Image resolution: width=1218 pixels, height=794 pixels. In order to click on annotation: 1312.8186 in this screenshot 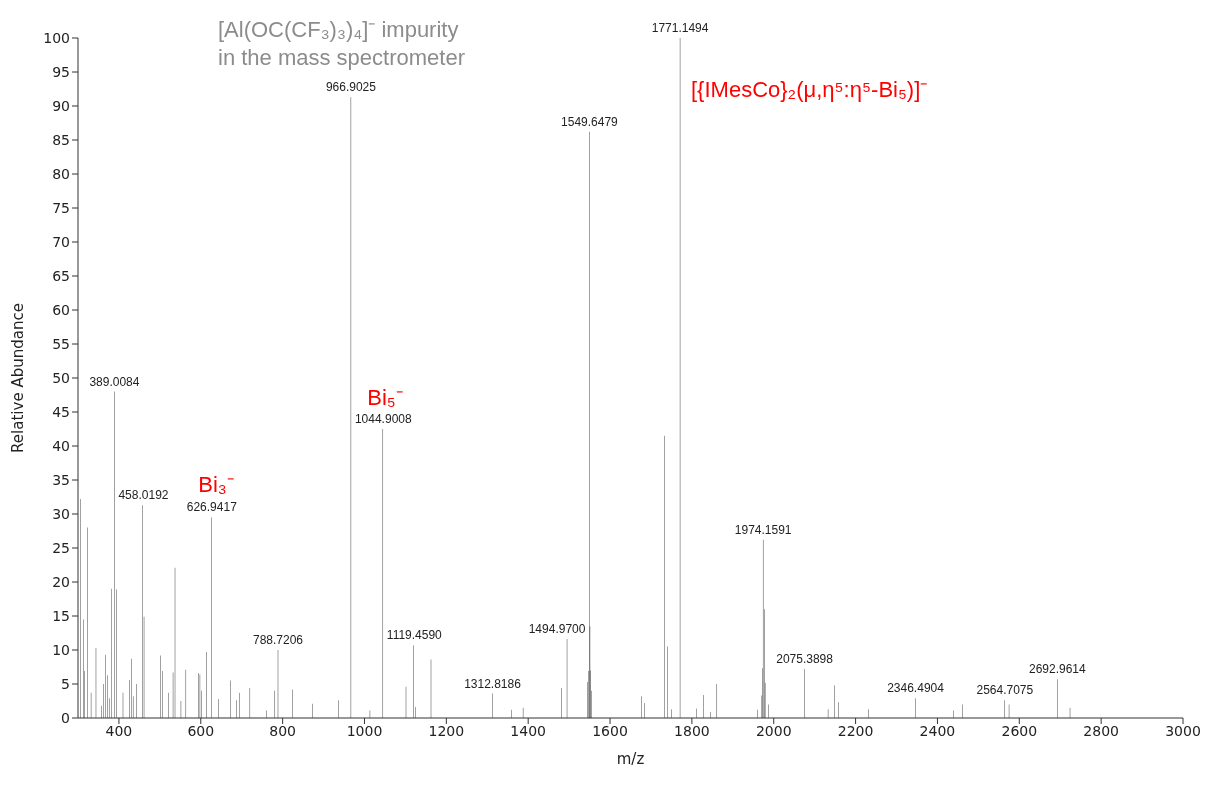, I will do `click(493, 683)`.